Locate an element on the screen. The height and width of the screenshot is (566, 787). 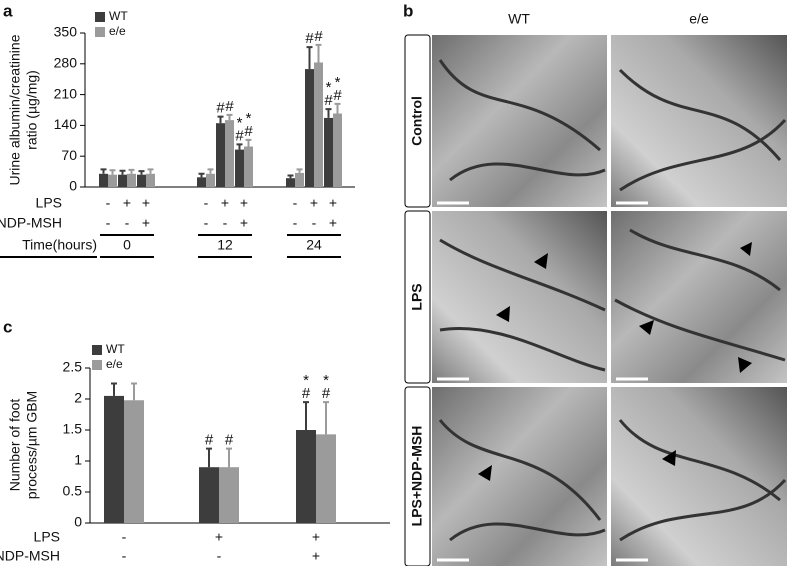
row-label: LPS+NDP-MSH is located at coordinates (417, 476).